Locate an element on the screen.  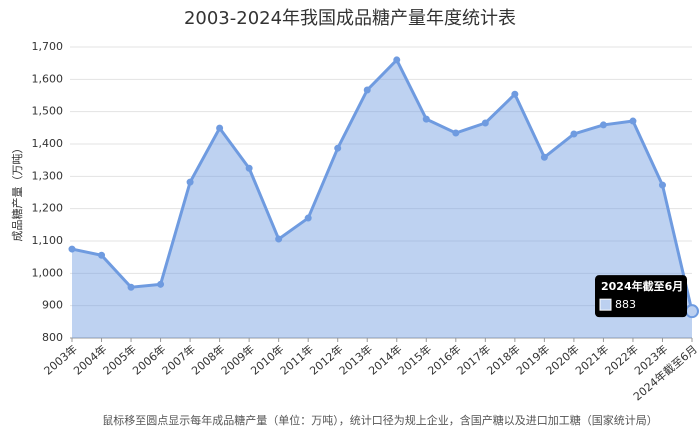
y-tick-label: 900 is located at coordinates (52, 305).